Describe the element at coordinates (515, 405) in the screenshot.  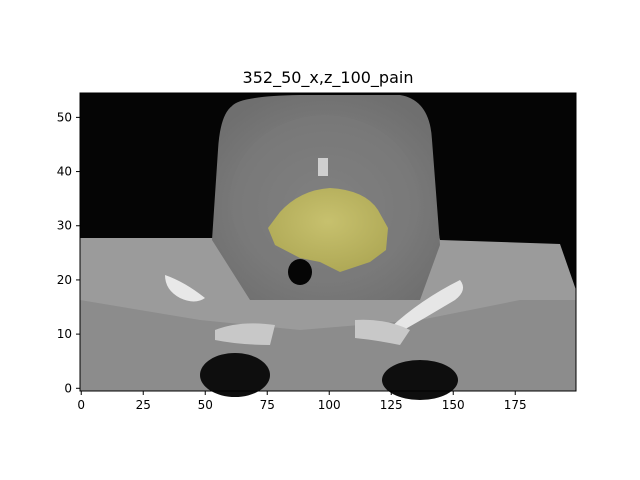
I see `x-tick-label: 175` at that location.